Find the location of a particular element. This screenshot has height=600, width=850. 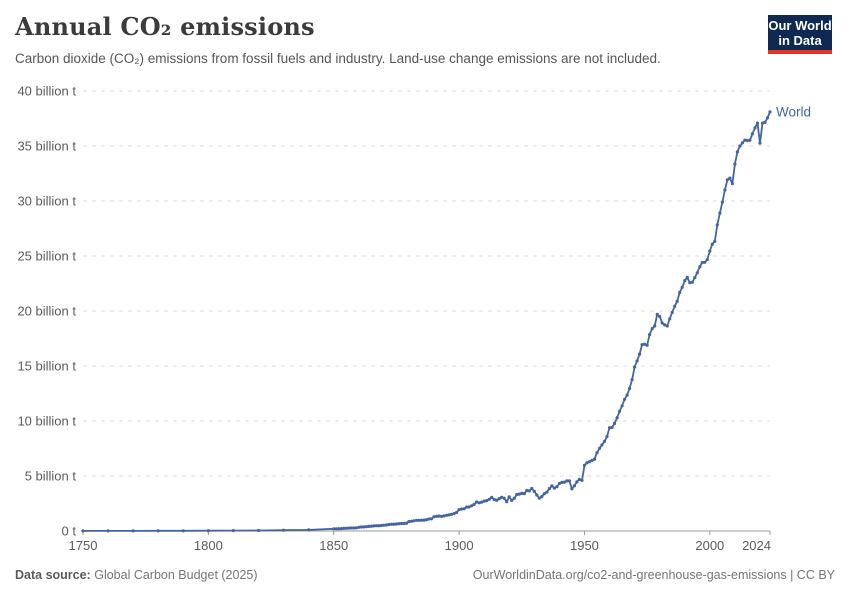

y-axis-tick-label: 30 billion t is located at coordinates (46, 201).